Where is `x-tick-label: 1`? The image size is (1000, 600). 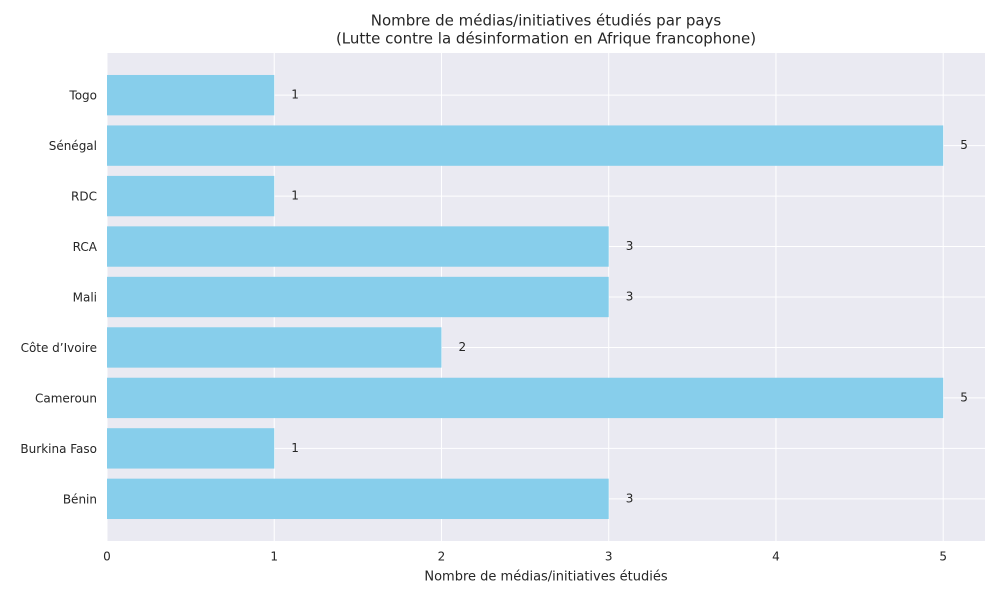
x-tick-label: 1 is located at coordinates (274, 557).